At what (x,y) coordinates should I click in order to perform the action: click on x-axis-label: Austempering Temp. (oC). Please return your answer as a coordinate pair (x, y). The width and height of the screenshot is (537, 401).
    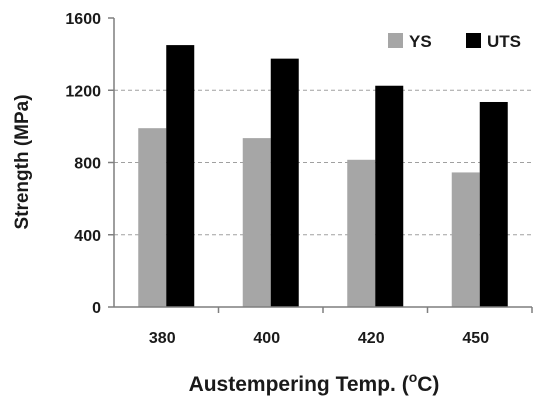
    Looking at the image, I should click on (314, 382).